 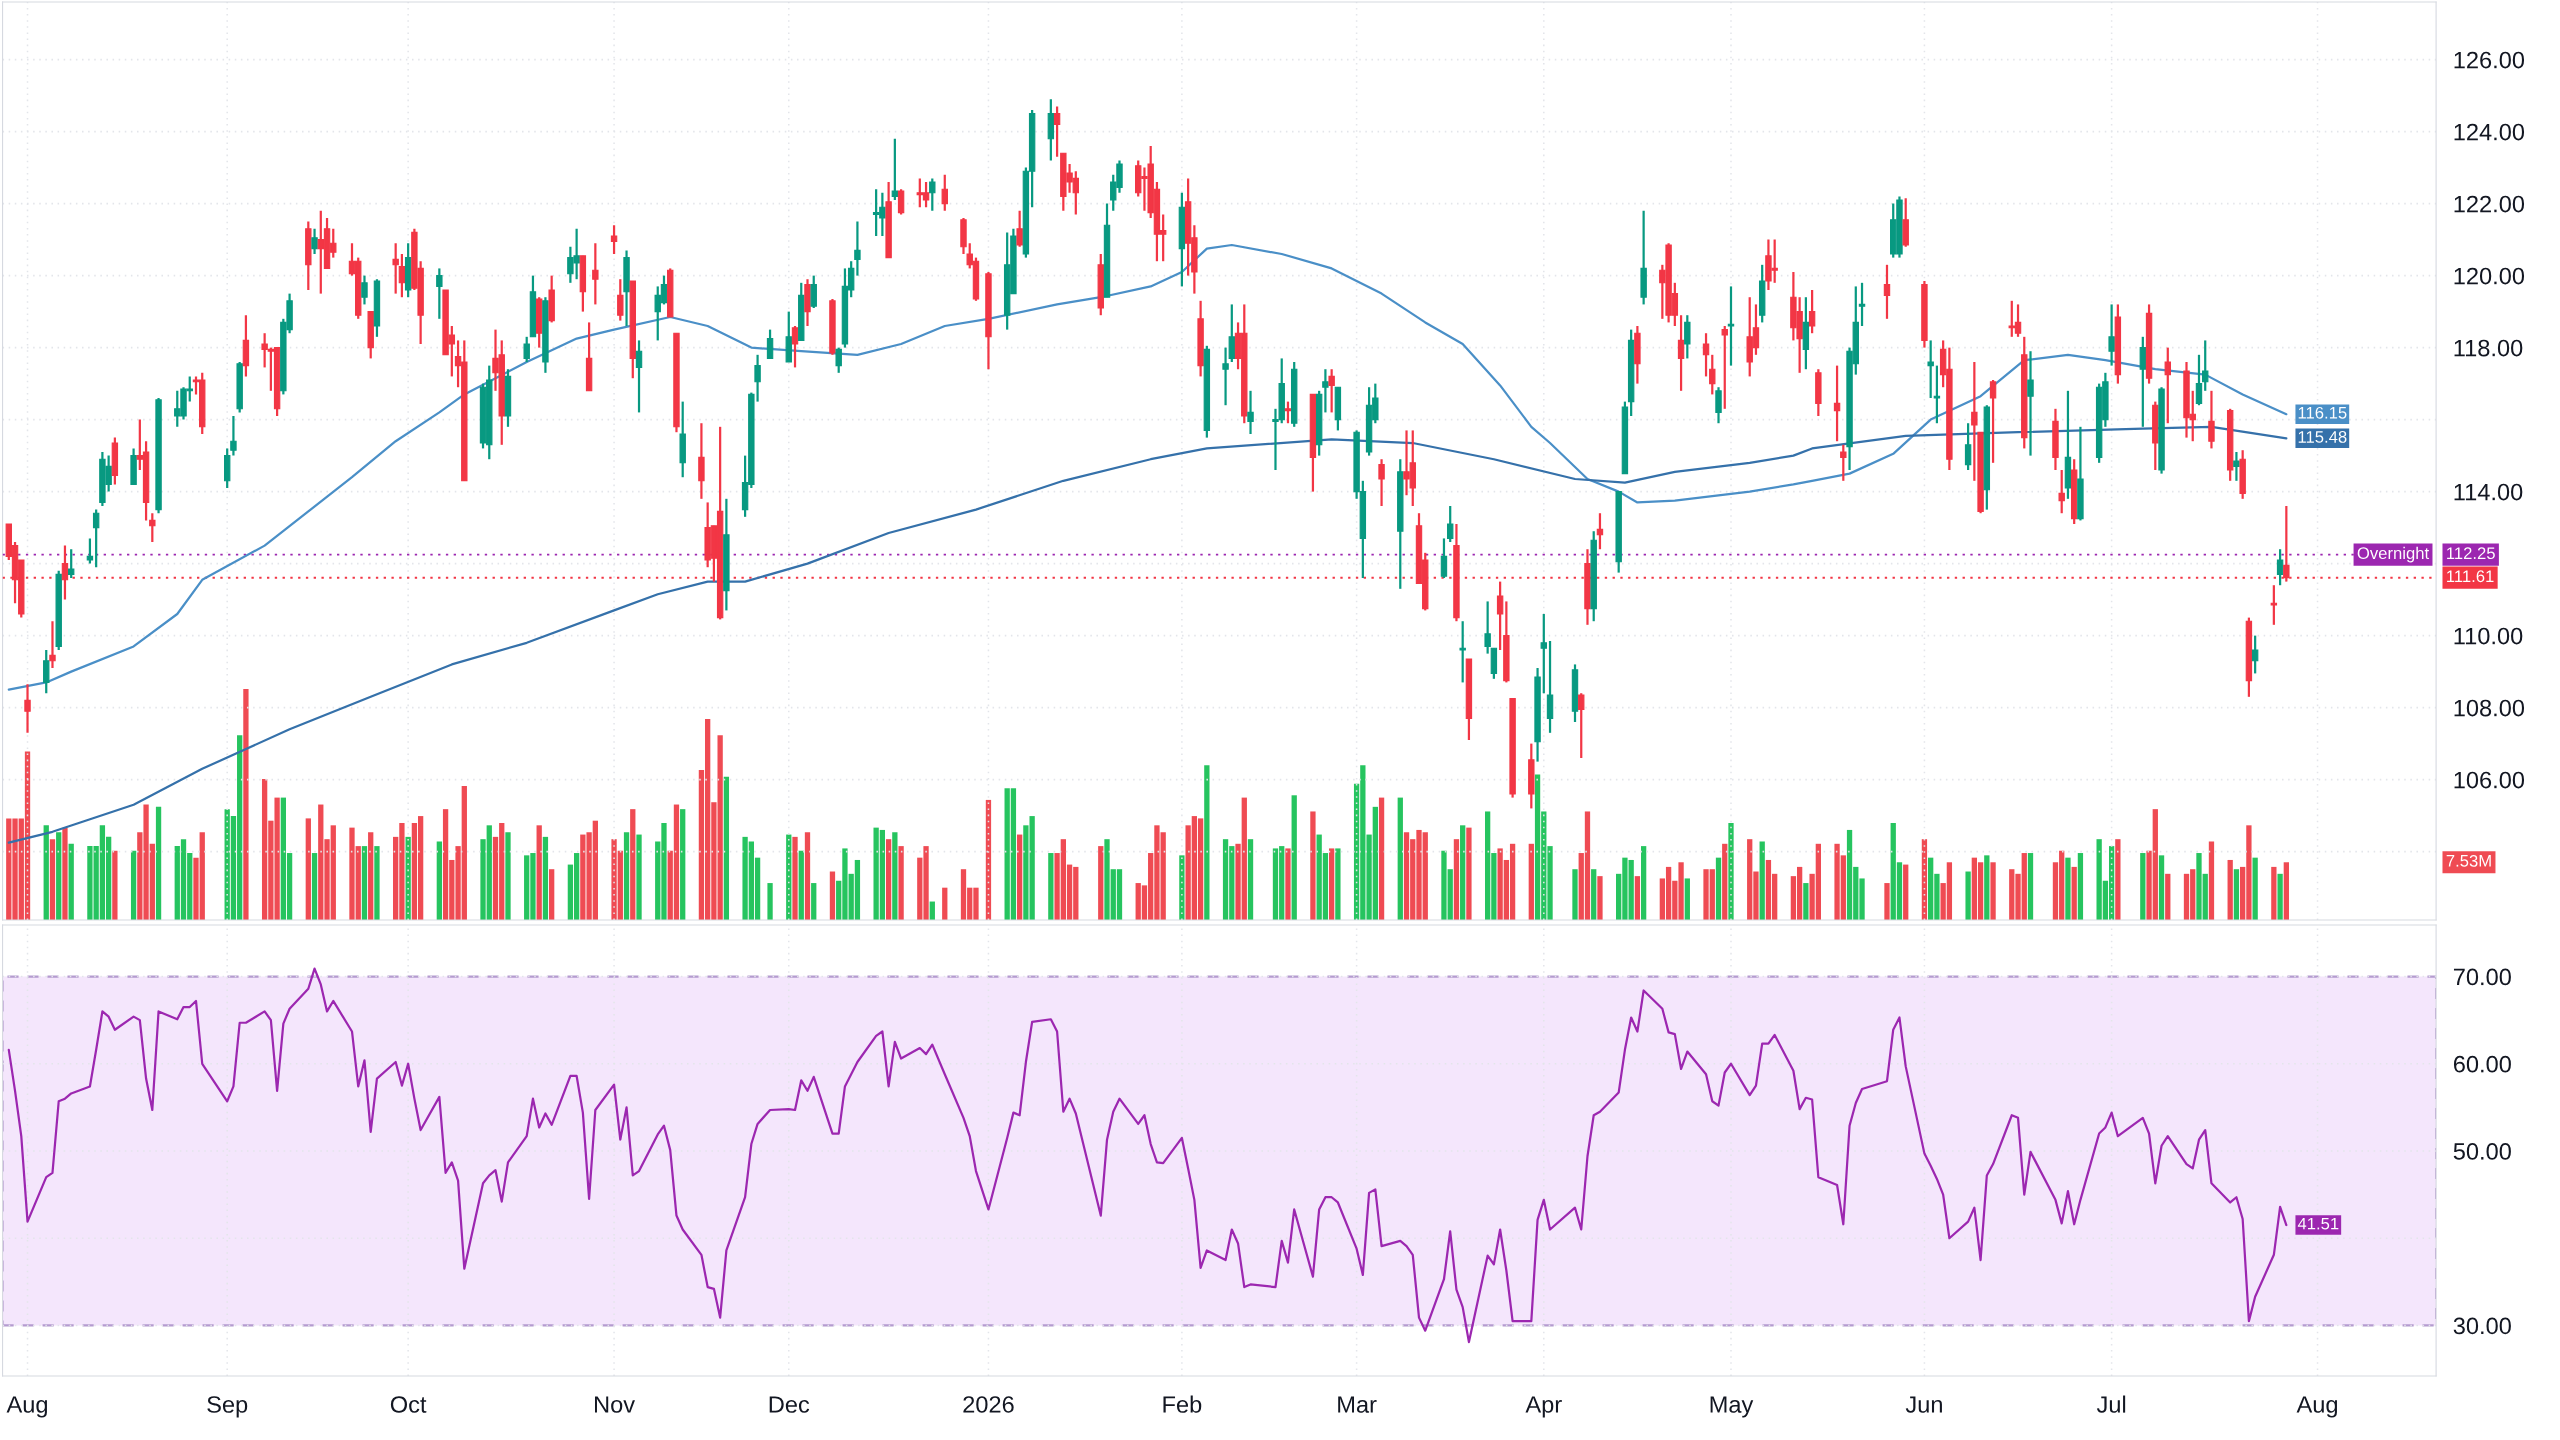 I want to click on y-tick-label: 120.00, so click(x=2489, y=276).